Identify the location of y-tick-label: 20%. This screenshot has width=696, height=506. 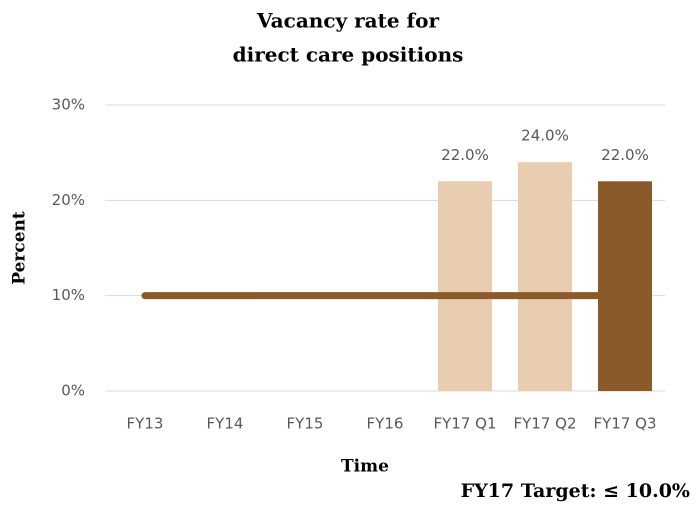
(68, 200).